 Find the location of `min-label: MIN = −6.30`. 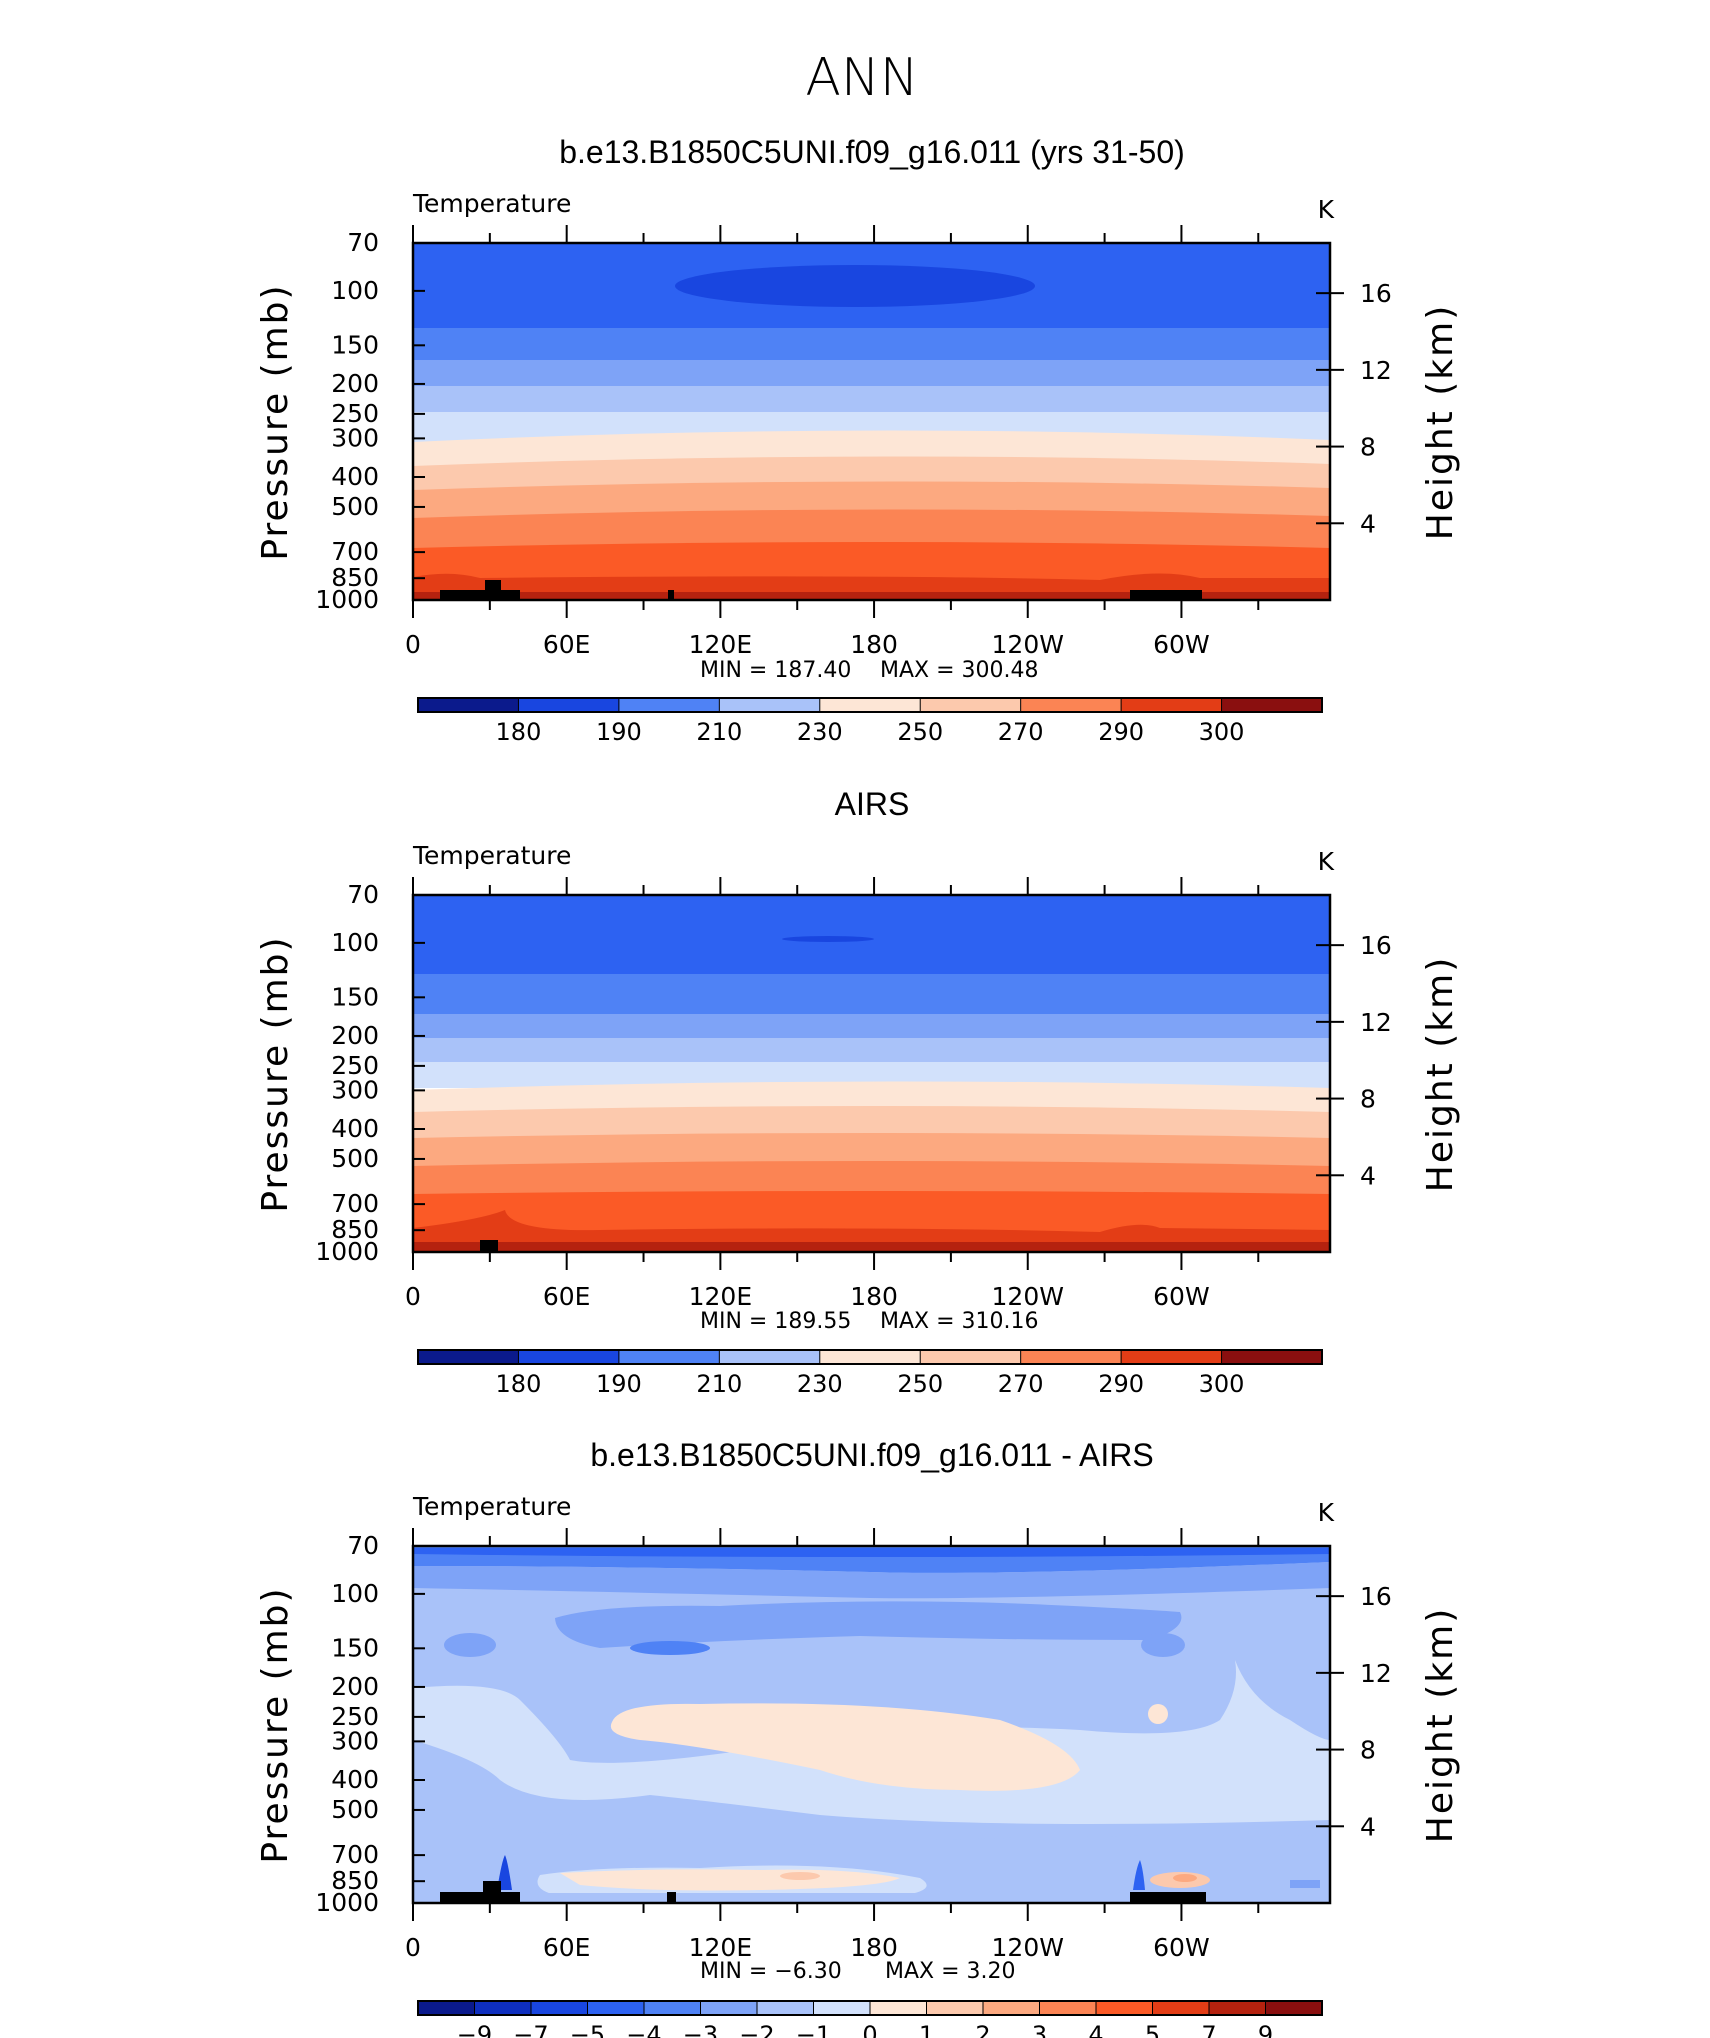

min-label: MIN = −6.30 is located at coordinates (771, 1971).